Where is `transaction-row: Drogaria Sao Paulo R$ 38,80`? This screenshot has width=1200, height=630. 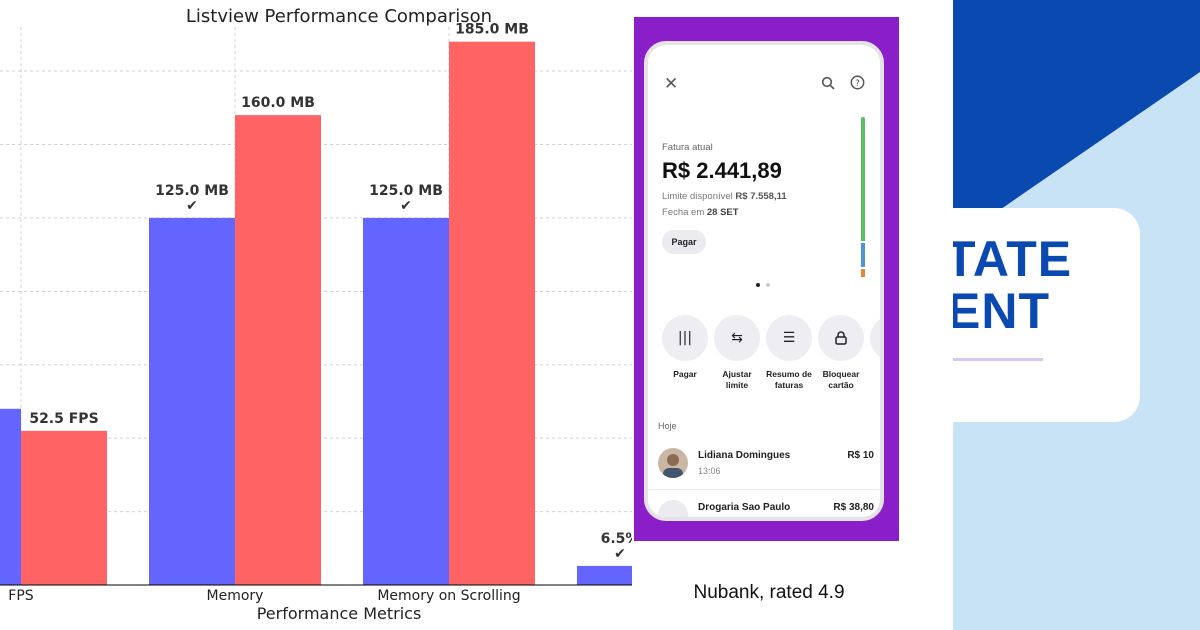 transaction-row: Drogaria Sao Paulo R$ 38,80 is located at coordinates (766, 508).